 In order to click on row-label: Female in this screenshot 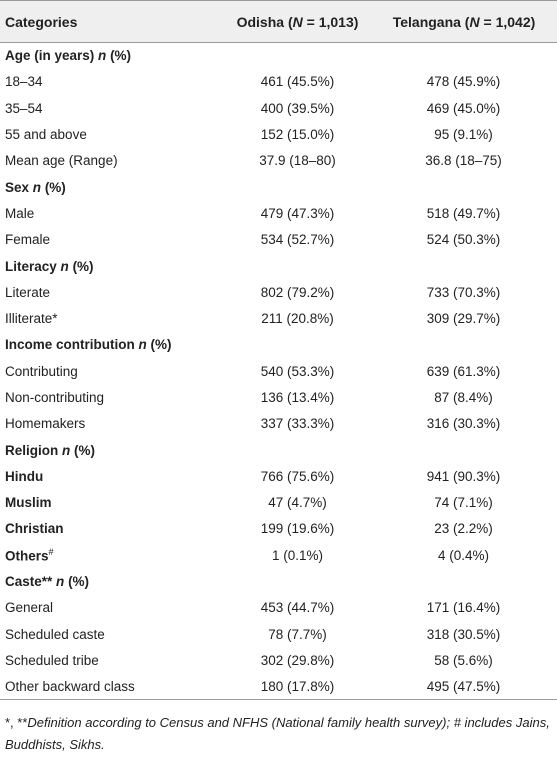, I will do `click(28, 240)`.